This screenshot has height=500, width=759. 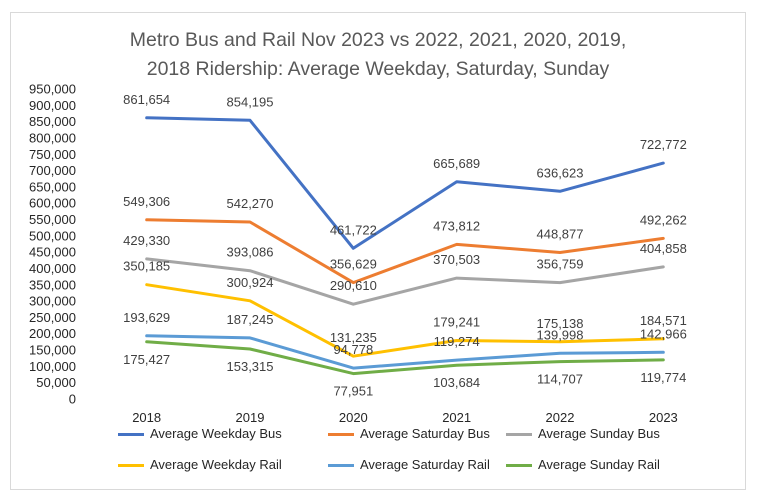 What do you see at coordinates (405, 352) in the screenshot?
I see `series-line-average-saturday-rail` at bounding box center [405, 352].